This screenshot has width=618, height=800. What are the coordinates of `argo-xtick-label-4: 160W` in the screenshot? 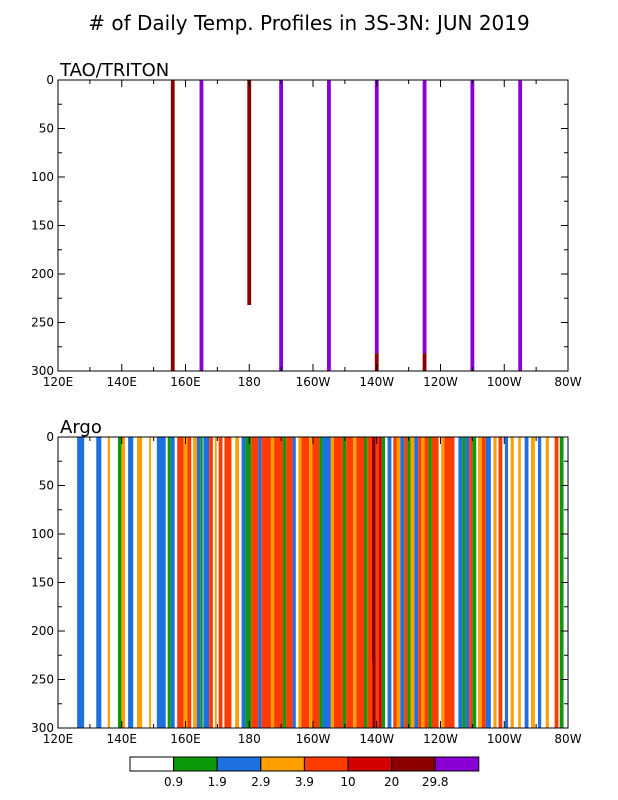 It's located at (313, 739).